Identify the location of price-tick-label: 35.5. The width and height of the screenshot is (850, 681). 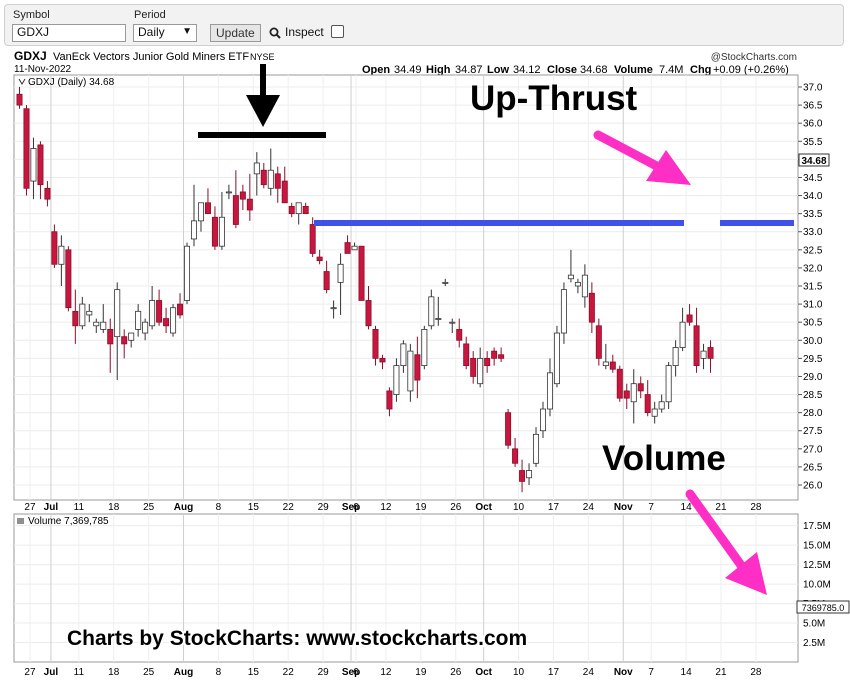
(813, 142).